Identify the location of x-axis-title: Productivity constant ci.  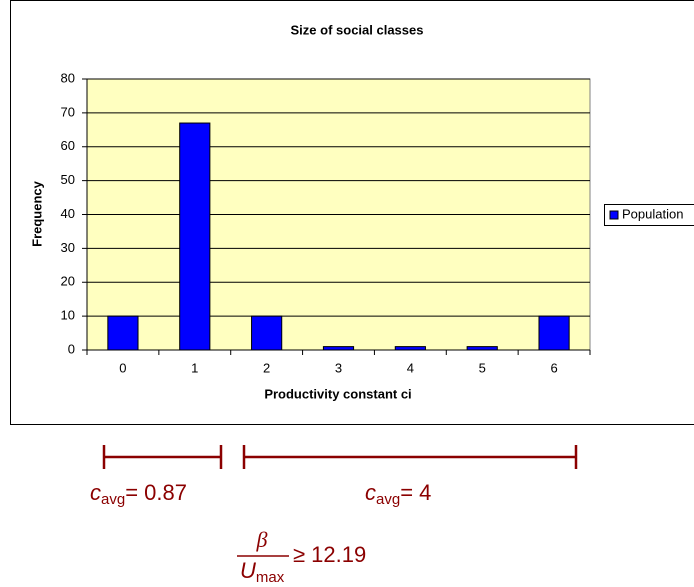
(337, 393).